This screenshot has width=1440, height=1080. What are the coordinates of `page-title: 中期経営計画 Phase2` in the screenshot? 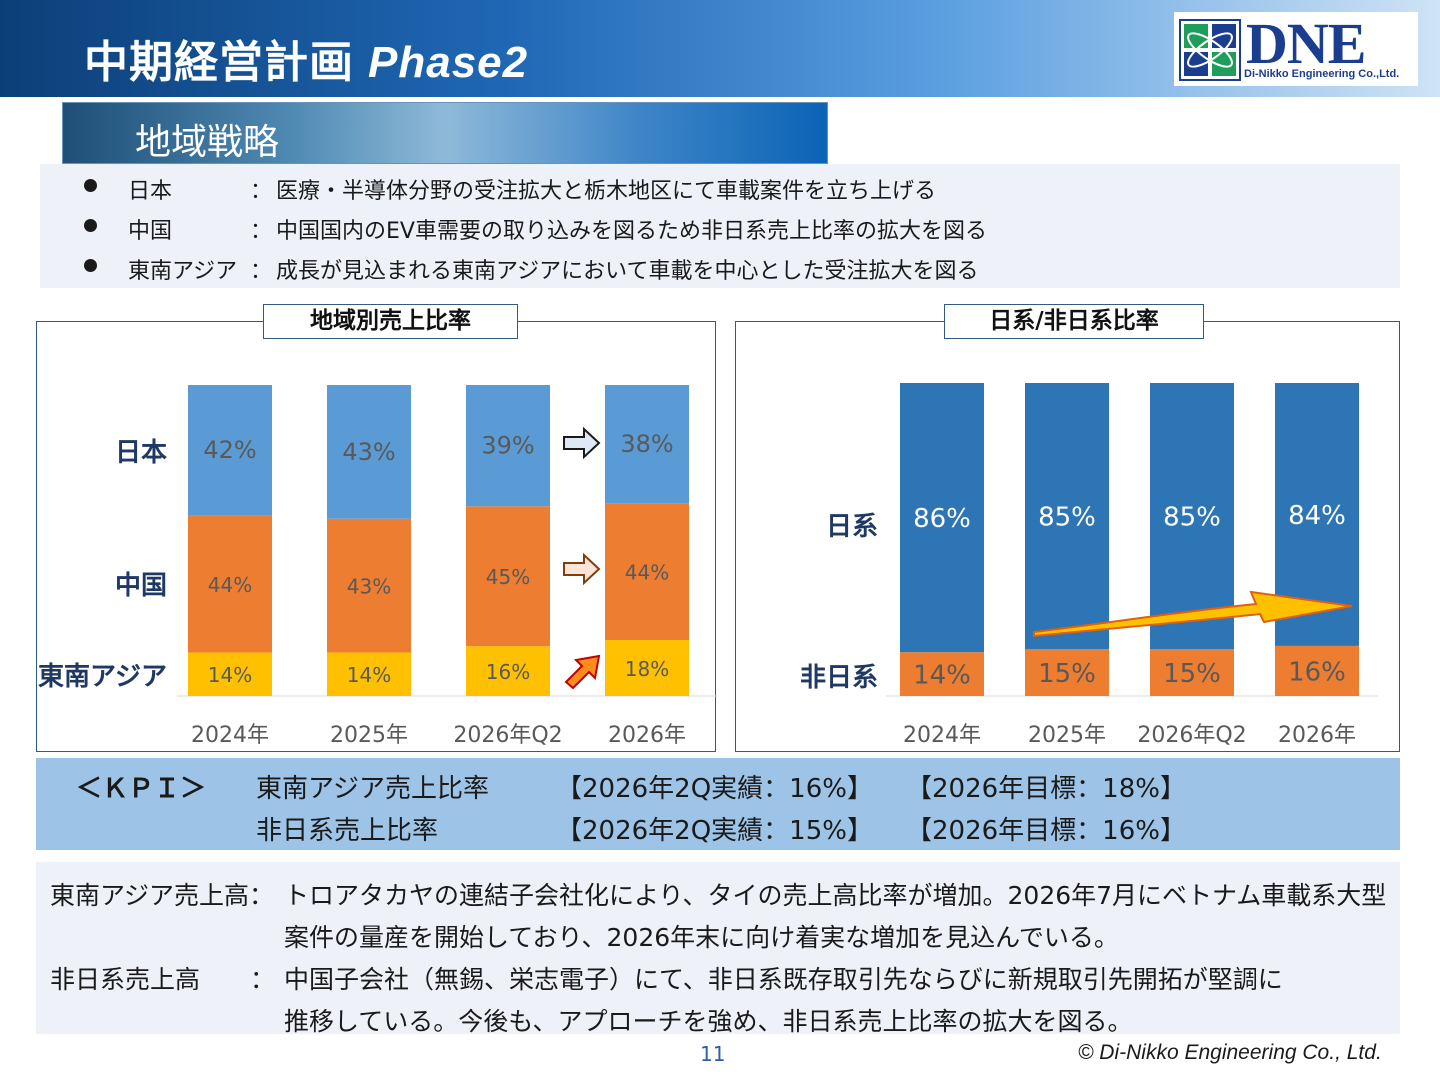 It's located at (306, 58).